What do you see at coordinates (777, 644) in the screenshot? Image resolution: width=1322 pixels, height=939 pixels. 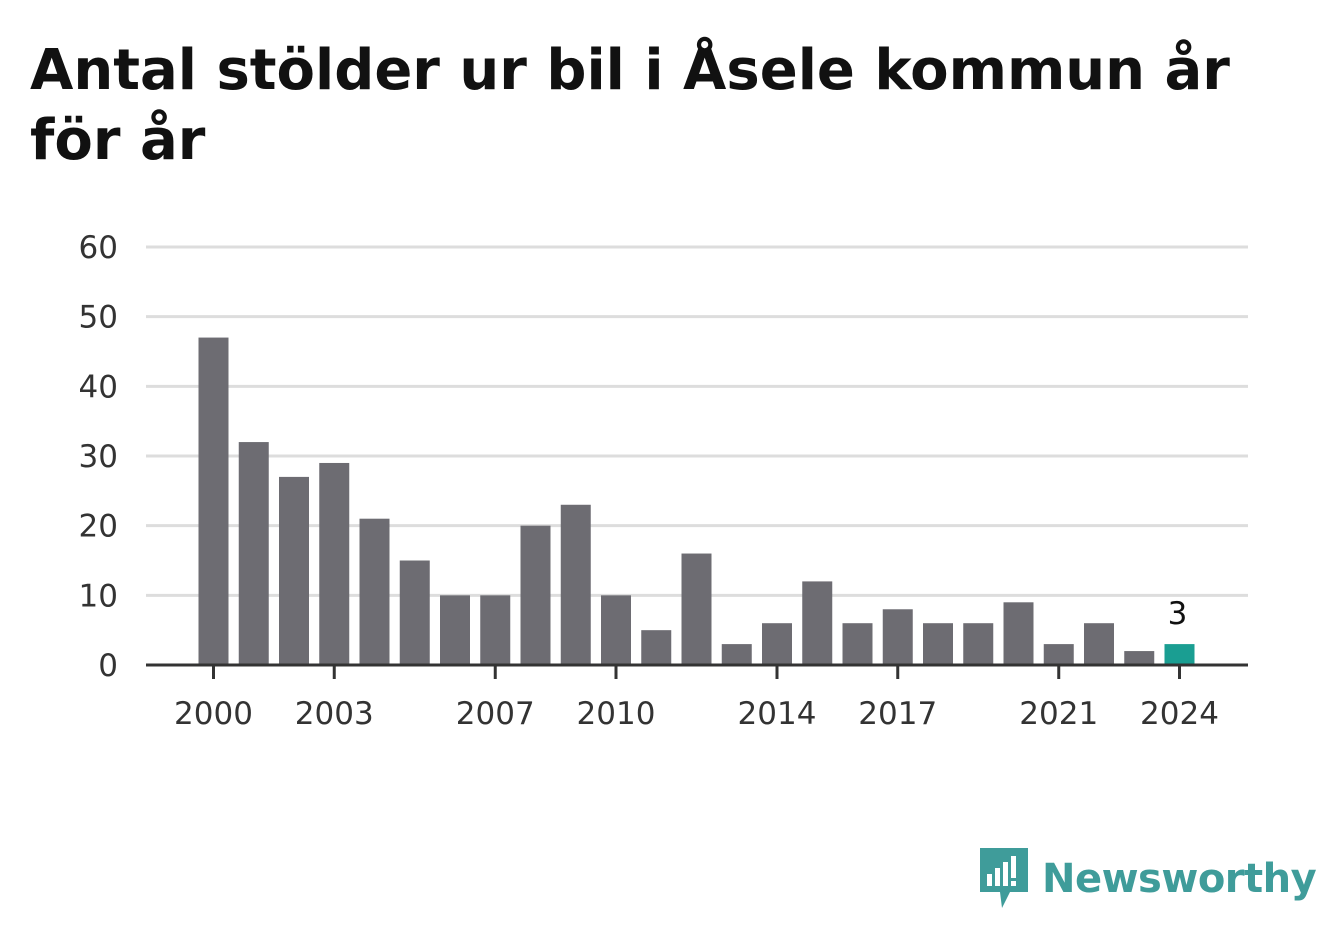 I see `bar-2014` at bounding box center [777, 644].